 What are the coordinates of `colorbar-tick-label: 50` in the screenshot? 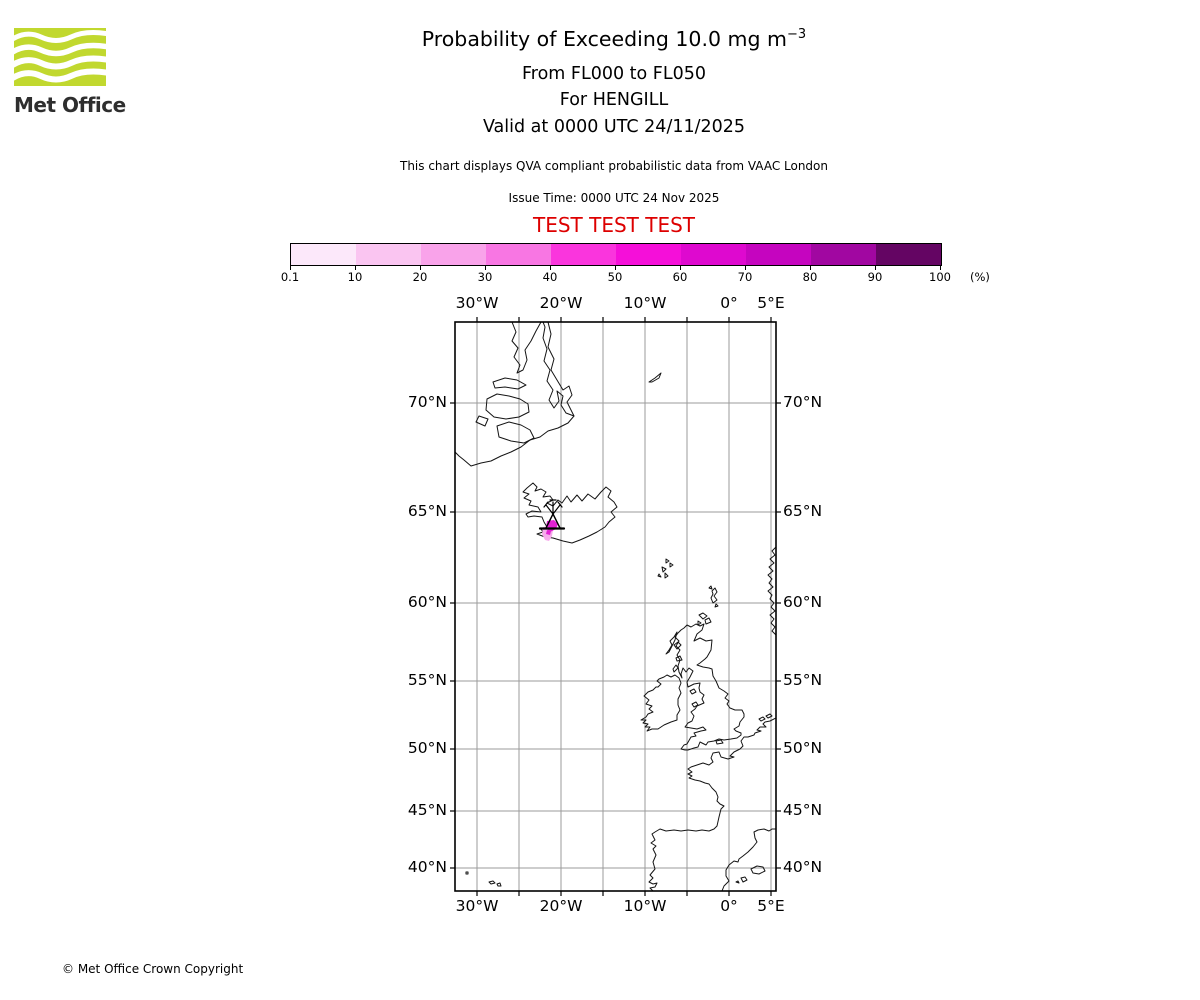 It's located at (615, 277).